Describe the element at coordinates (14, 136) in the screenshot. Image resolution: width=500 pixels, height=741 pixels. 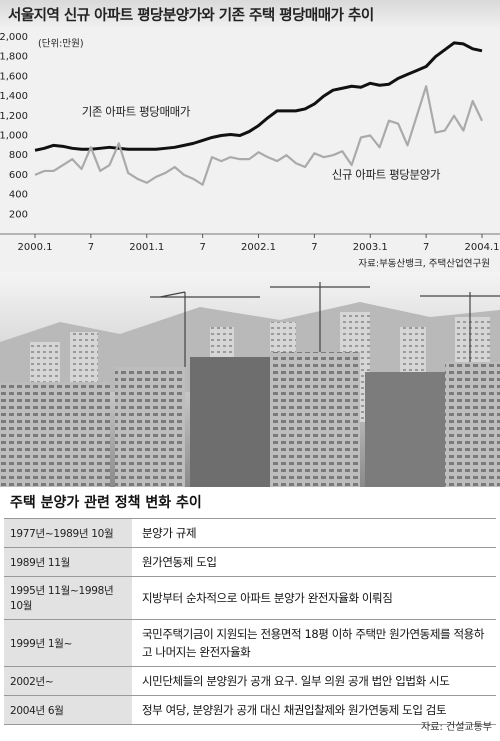
I see `y-tick-label: 1,000` at that location.